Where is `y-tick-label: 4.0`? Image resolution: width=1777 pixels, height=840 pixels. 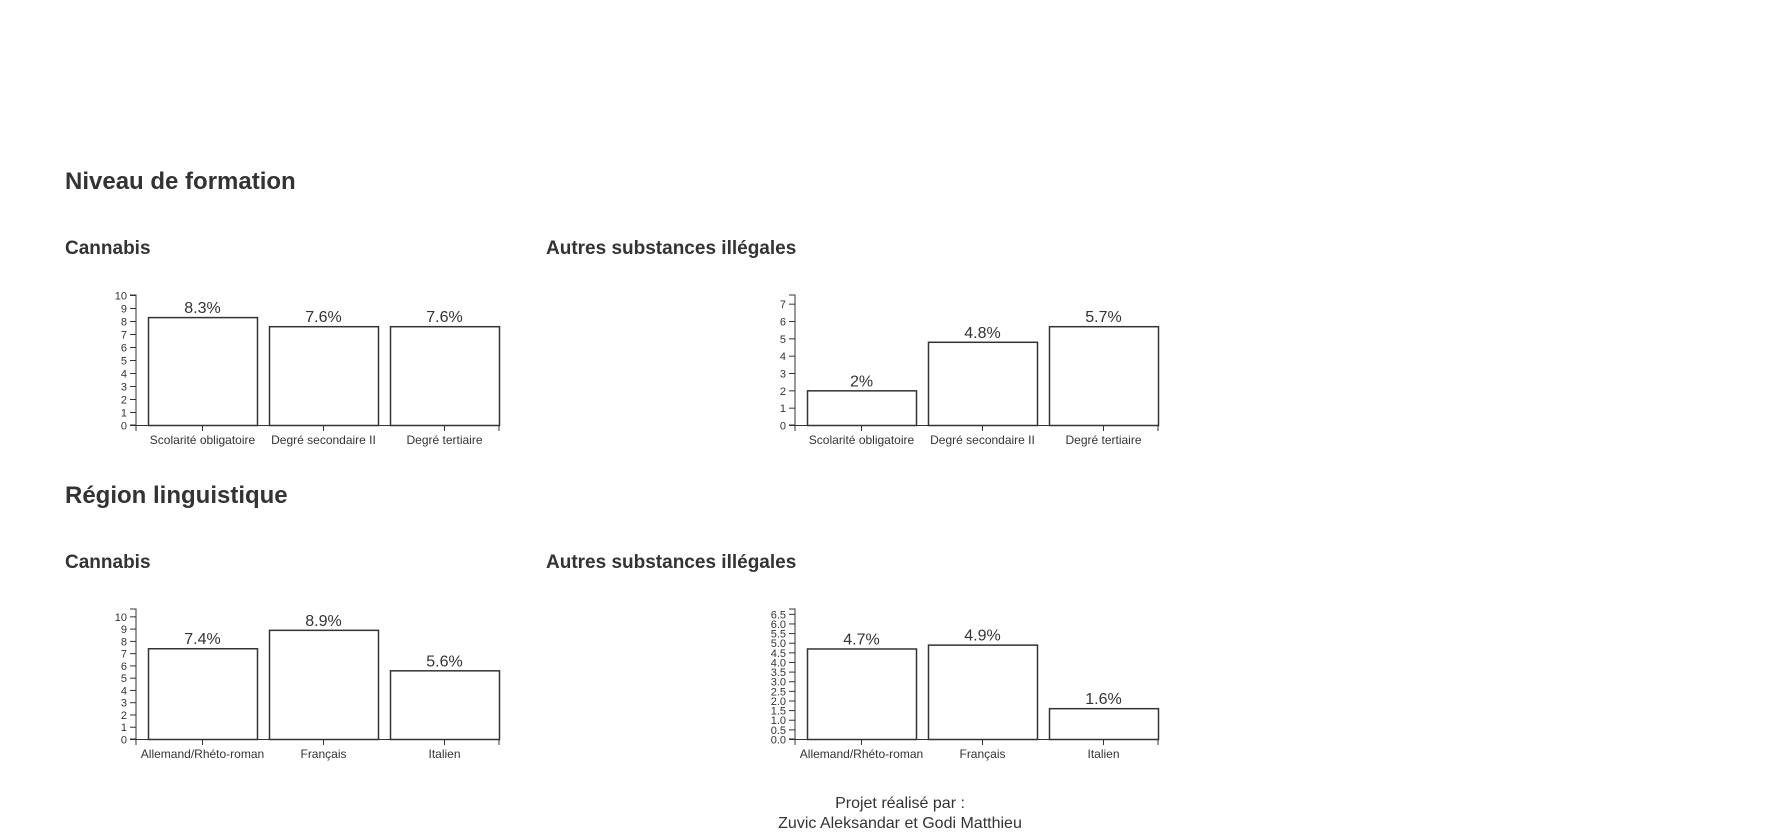 y-tick-label: 4.0 is located at coordinates (778, 663).